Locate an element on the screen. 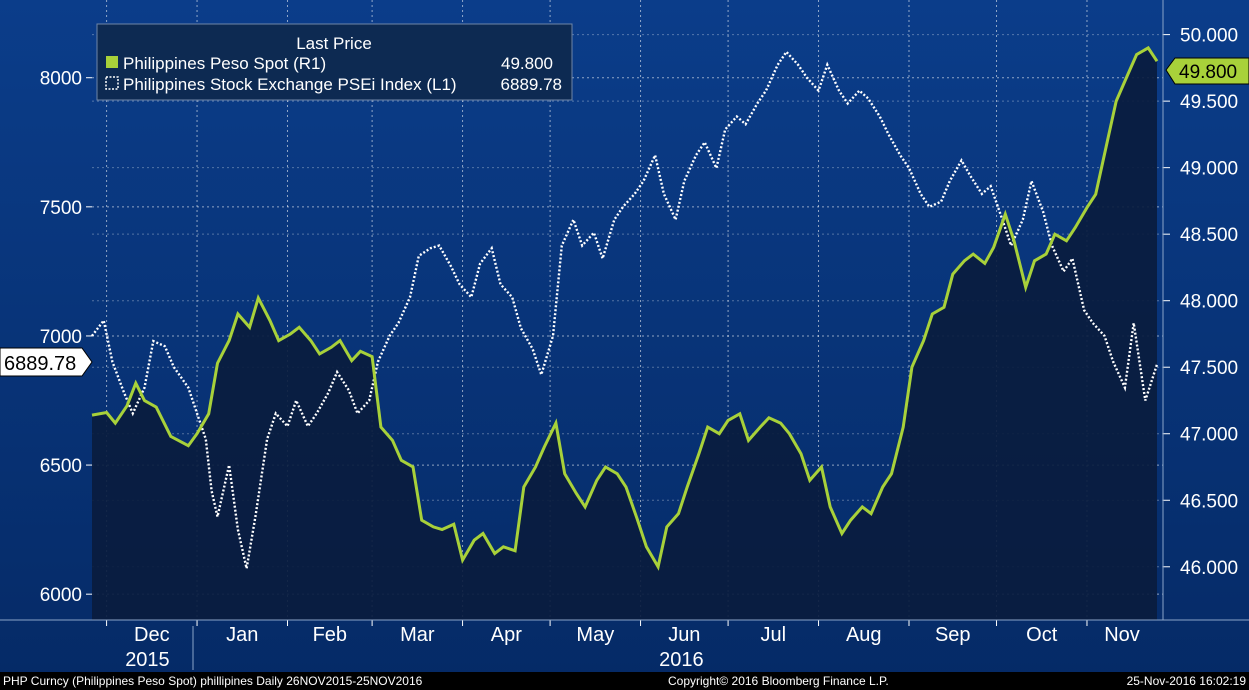  footer-center: Copyright© 2016 Bloomberg Finance L.P. is located at coordinates (778, 681).